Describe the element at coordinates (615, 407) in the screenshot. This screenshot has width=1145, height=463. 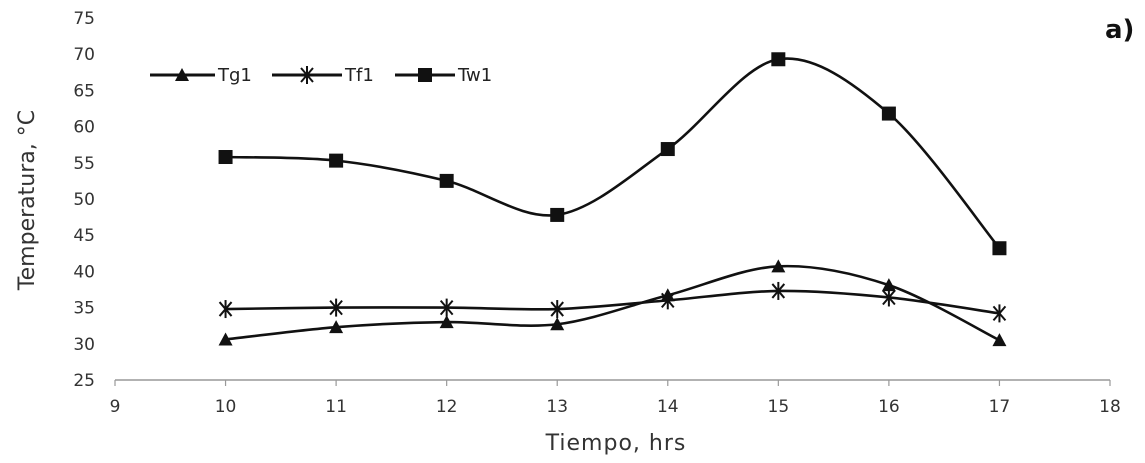
I see `x-tick-labels: 9 10 11 12 13 14 15 16 17 18` at that location.